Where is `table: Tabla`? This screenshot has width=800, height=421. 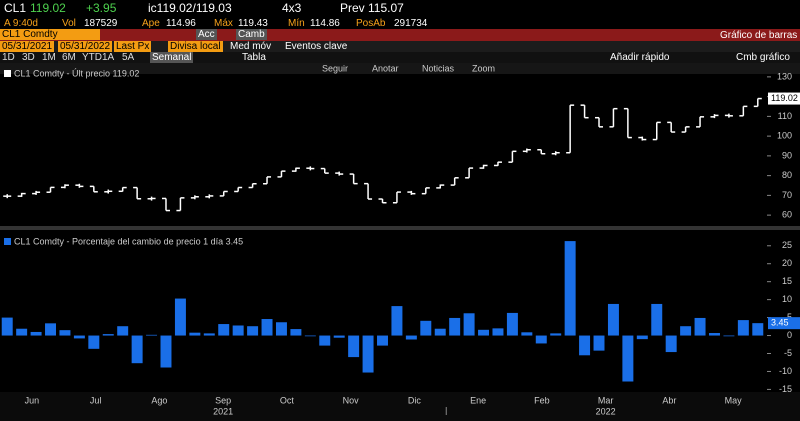
table: Tabla is located at coordinates (254, 57).